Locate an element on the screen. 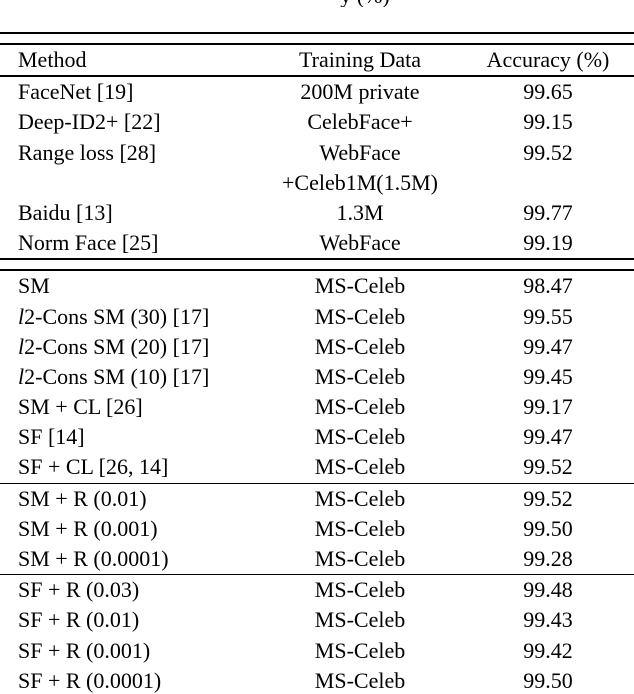 The width and height of the screenshot is (634, 694). method-cell: SM + R (0.001) is located at coordinates (88, 528).